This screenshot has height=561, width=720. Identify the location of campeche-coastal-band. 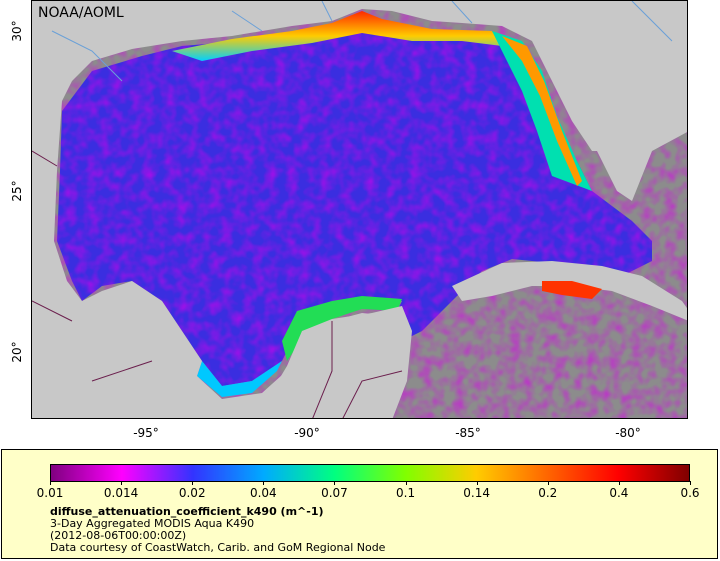
(239, 379).